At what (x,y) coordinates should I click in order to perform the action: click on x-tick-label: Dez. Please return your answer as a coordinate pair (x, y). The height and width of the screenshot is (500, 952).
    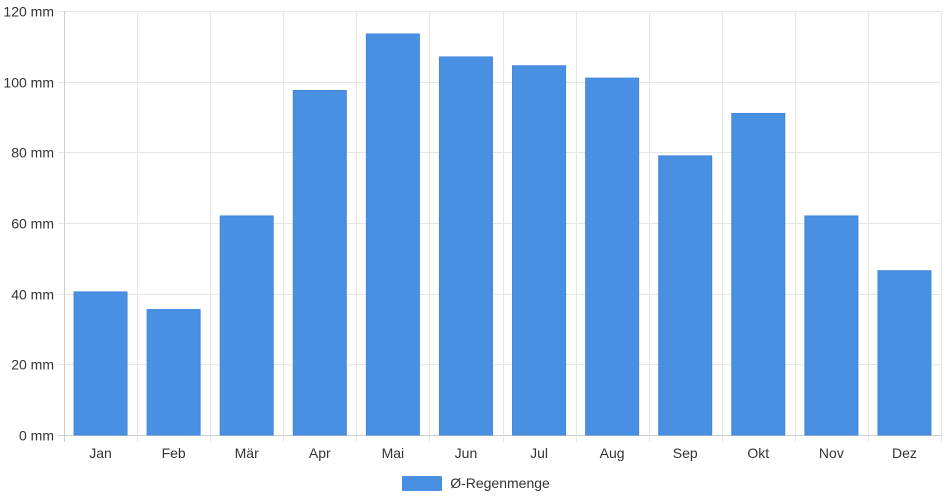
    Looking at the image, I should click on (904, 453).